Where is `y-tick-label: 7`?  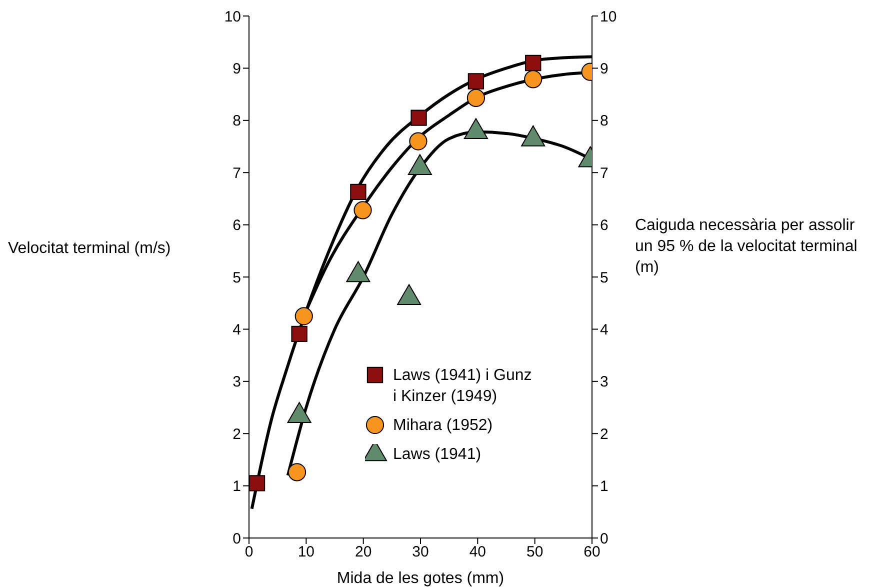
y-tick-label: 7 is located at coordinates (236, 173).